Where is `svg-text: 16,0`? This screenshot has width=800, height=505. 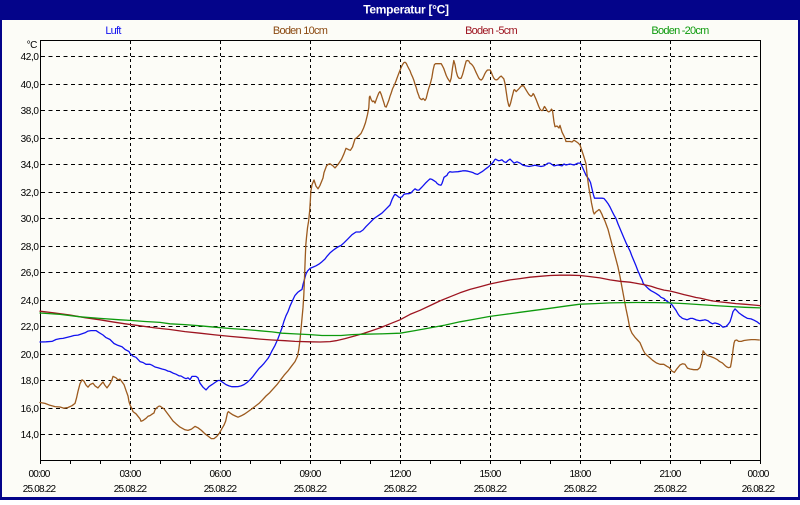 svg-text: 16,0 is located at coordinates (30, 409).